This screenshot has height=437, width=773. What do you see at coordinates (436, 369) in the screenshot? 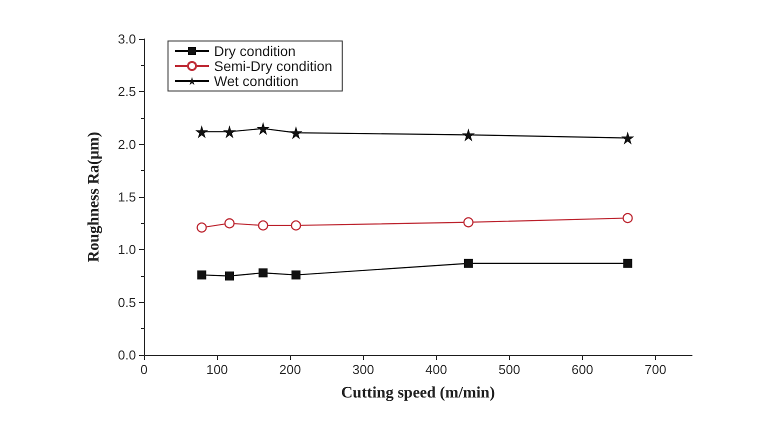
I see `x-tick-label: 400` at bounding box center [436, 369].